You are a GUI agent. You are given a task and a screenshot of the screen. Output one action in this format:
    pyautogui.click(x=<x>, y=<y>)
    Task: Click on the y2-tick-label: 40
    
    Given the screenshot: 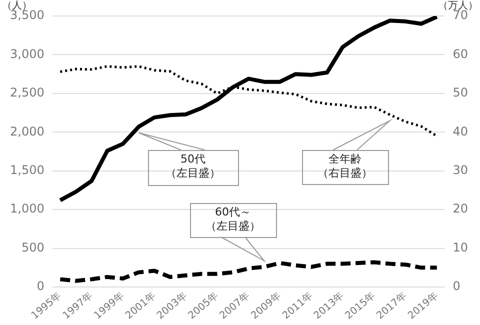 What is the action you would take?
    pyautogui.click(x=460, y=131)
    